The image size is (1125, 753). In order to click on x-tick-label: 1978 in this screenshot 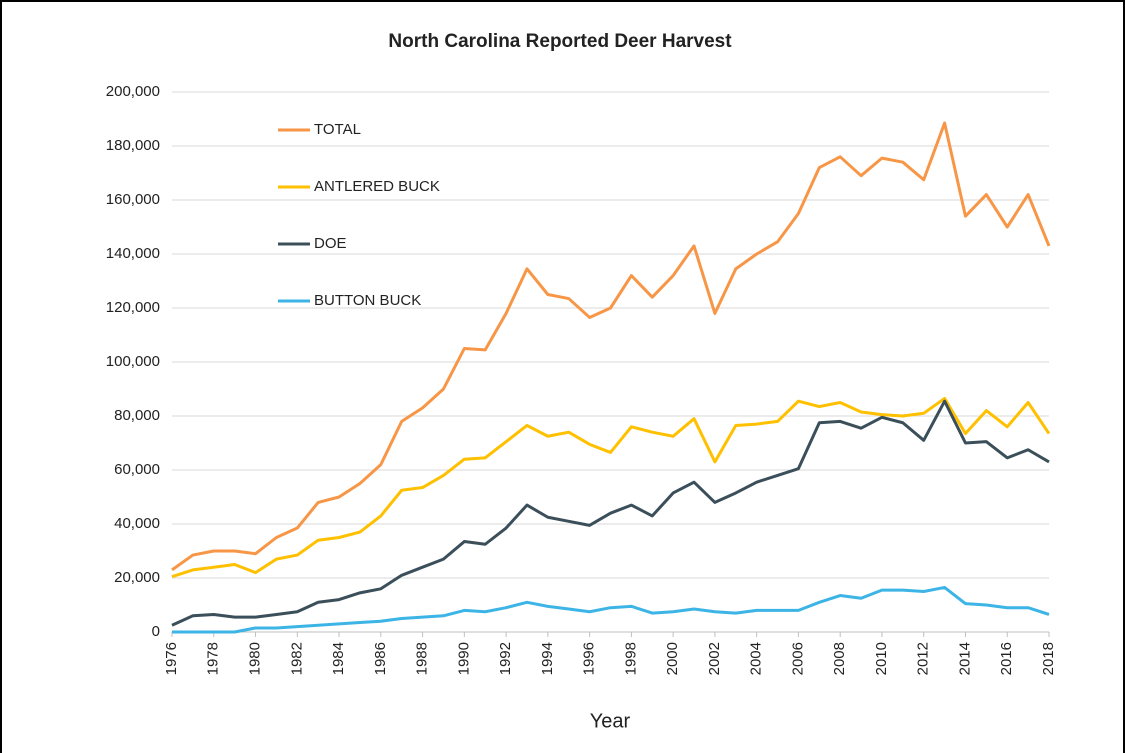, I will do `click(213, 658)`.